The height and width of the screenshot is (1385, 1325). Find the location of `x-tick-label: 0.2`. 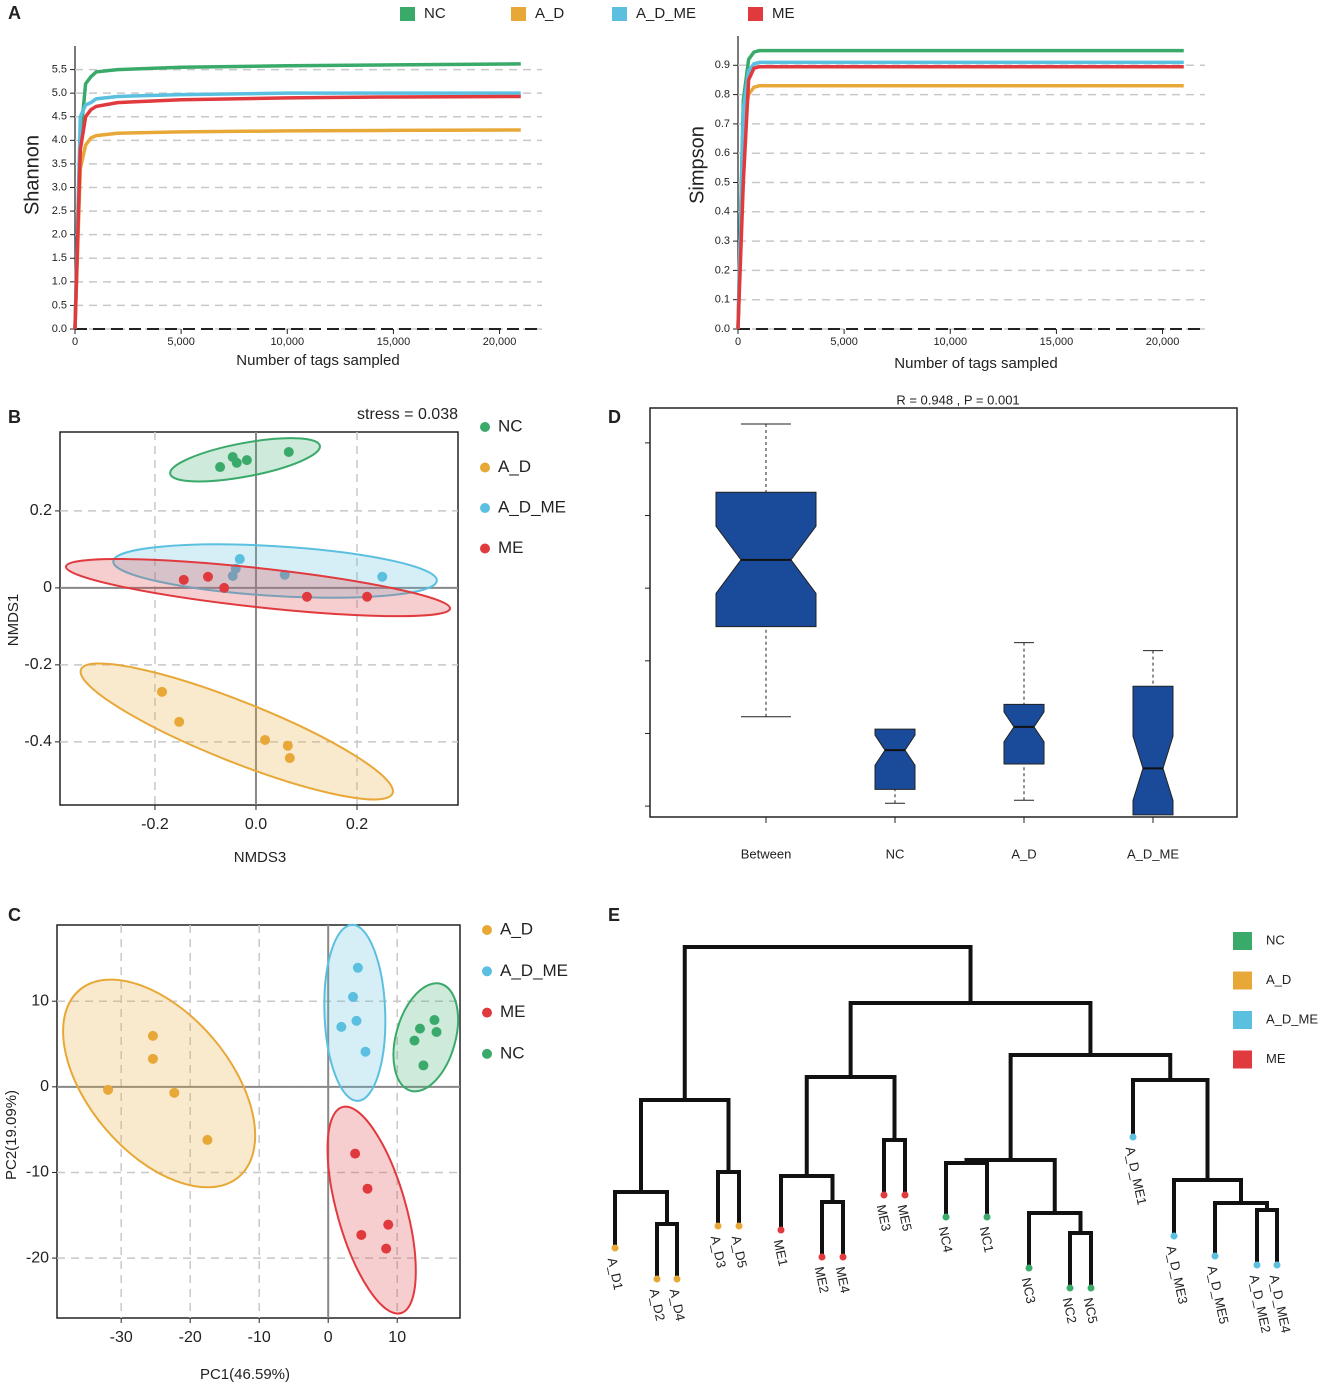

x-tick-label: 0.2 is located at coordinates (357, 824).